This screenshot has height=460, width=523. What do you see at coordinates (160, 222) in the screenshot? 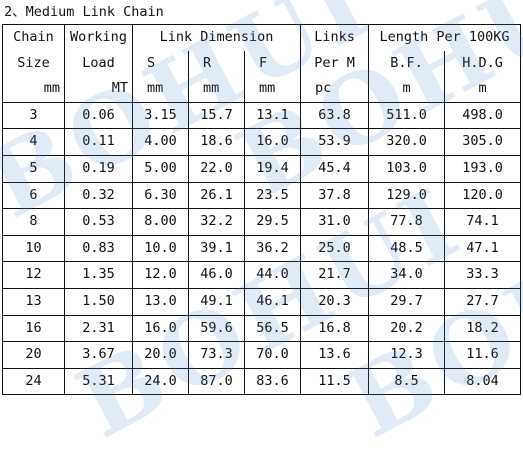
I see `cell-dimension-s: 8.00` at bounding box center [160, 222].